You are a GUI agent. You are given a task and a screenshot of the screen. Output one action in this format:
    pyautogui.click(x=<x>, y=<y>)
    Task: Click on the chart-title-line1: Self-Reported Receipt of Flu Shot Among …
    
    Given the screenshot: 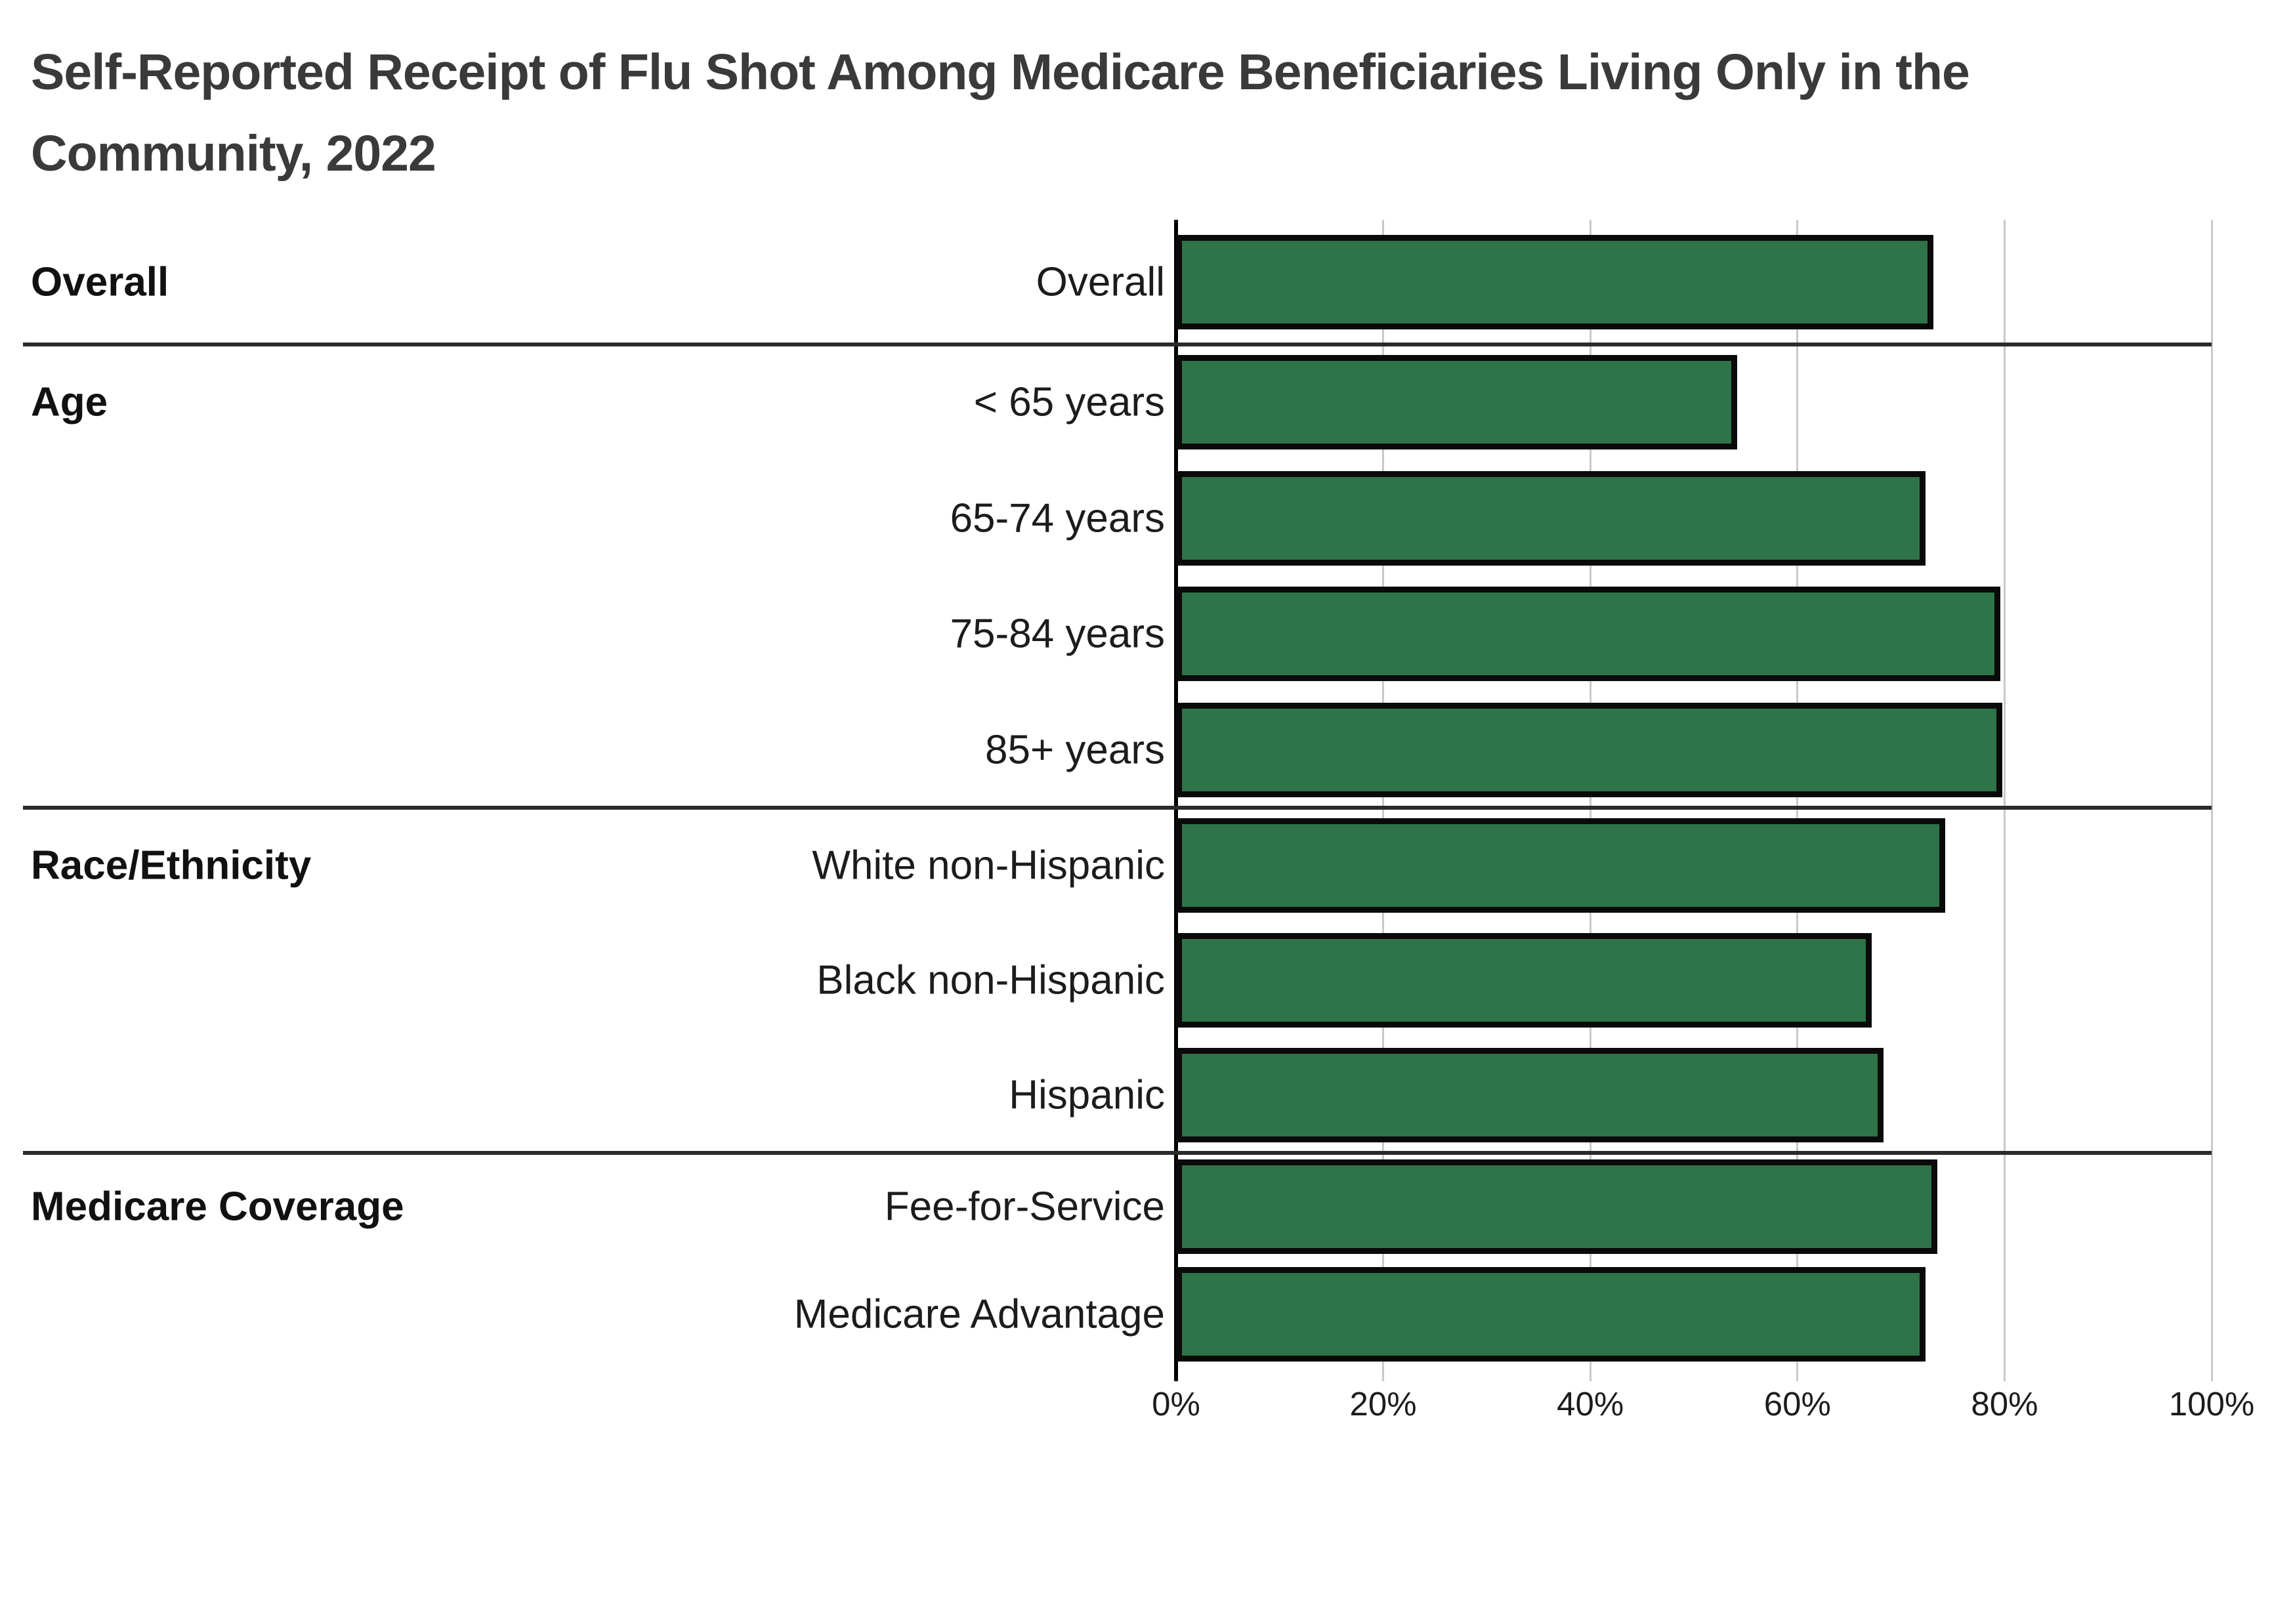 What is the action you would take?
    pyautogui.click(x=1000, y=72)
    